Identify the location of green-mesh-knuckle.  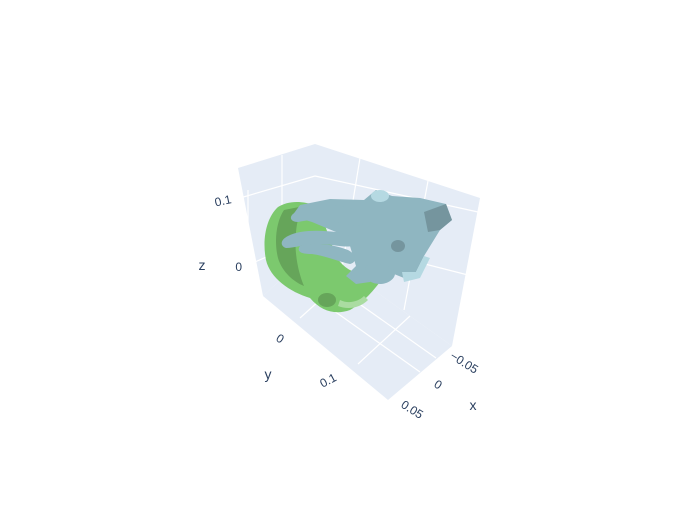
(327, 300).